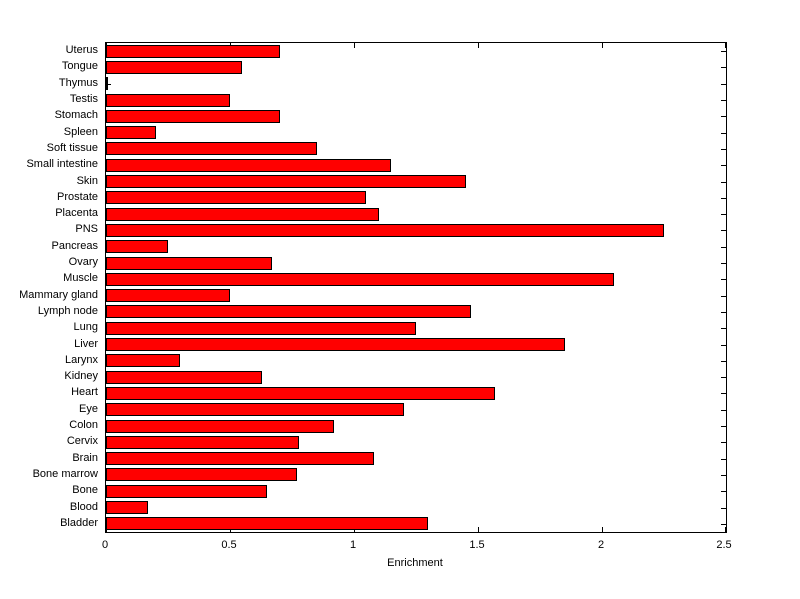  What do you see at coordinates (300, 393) in the screenshot?
I see `bar-heart` at bounding box center [300, 393].